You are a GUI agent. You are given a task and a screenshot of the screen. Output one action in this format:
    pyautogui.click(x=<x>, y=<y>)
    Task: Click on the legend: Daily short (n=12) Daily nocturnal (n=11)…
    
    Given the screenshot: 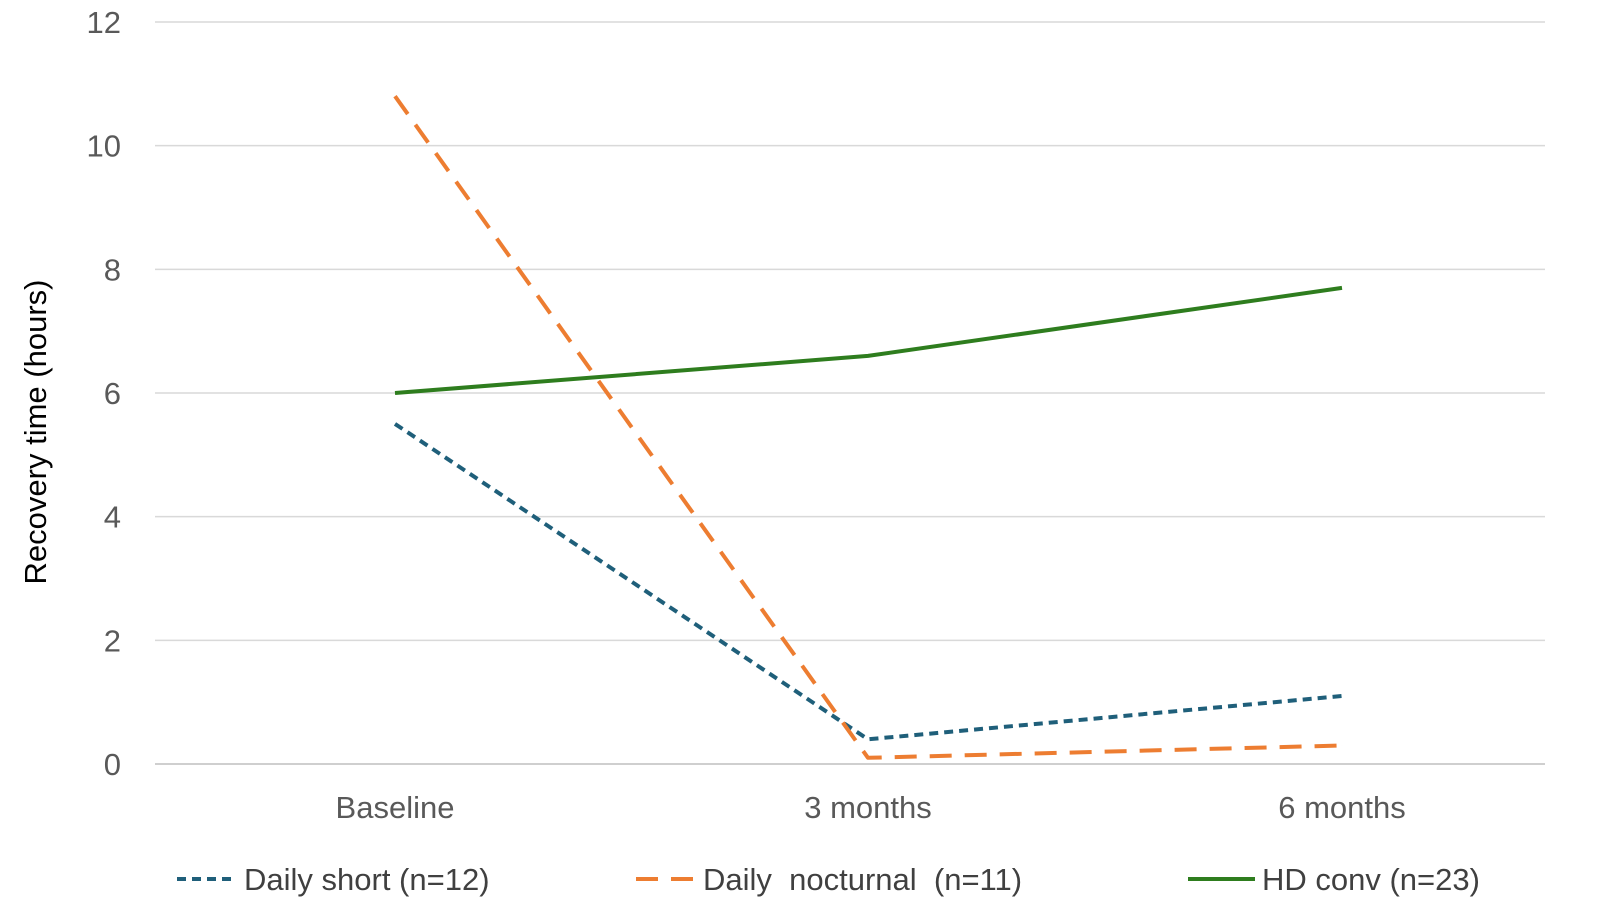 What is the action you would take?
    pyautogui.click(x=828, y=879)
    